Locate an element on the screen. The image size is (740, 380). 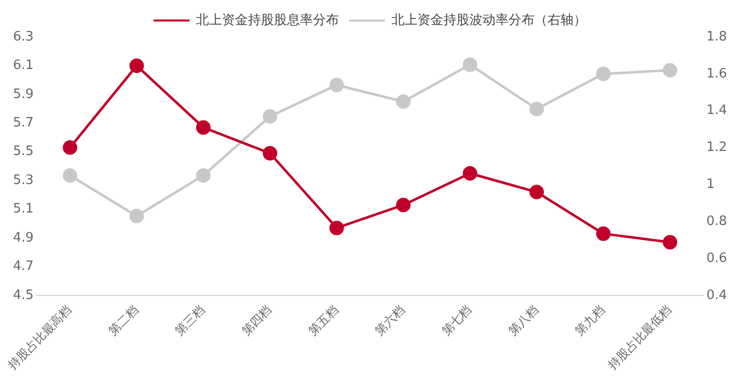
y2-tick-label: 1.4 is located at coordinates (717, 110).